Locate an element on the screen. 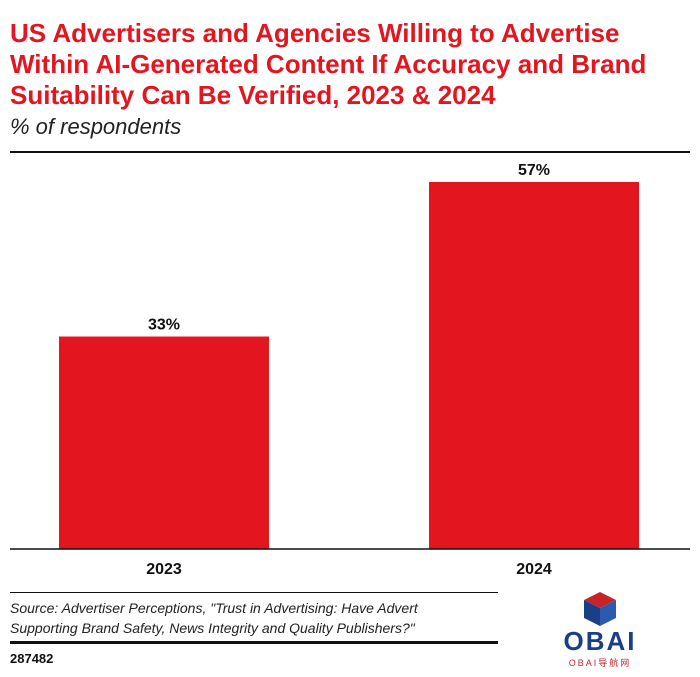 This screenshot has height=677, width=700. bar-2023 is located at coordinates (164, 442).